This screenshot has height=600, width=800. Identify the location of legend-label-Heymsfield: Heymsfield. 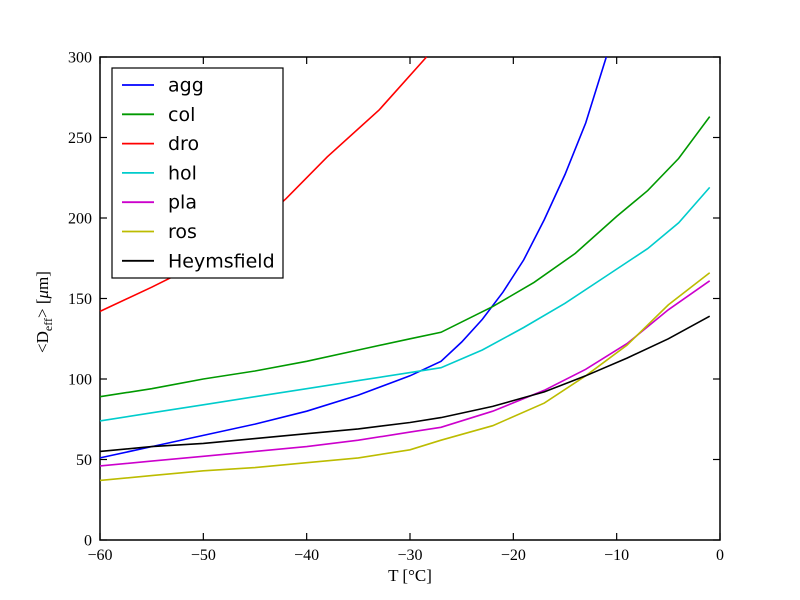
(221, 261).